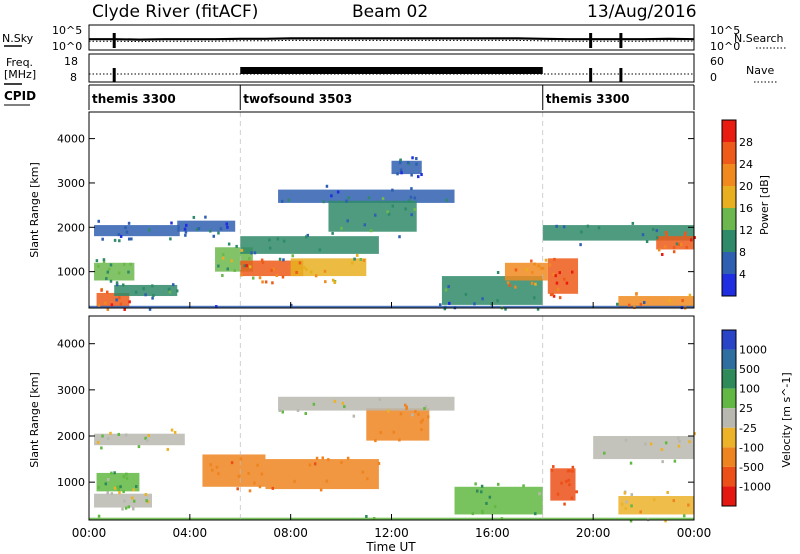  I want to click on frequency-panel: Freq. [MHz] 18 8 Nave 60 0, so click(391, 69).